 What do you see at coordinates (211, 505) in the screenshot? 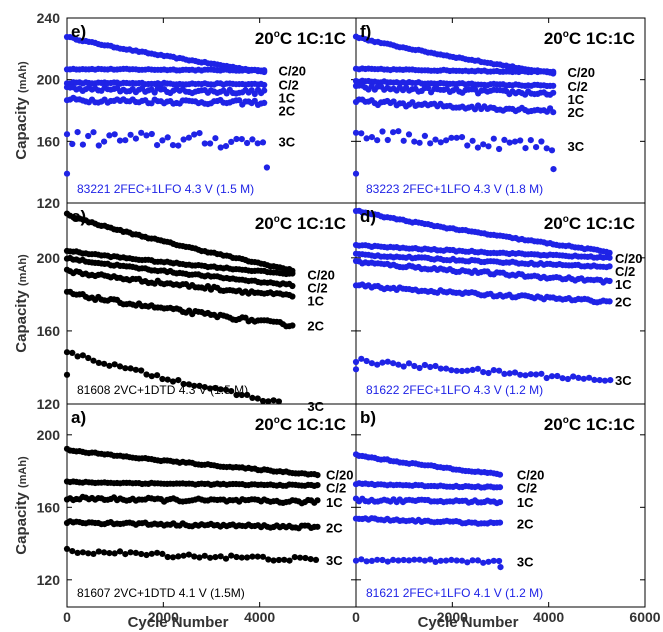
I see `panel-frame-a` at bounding box center [211, 505].